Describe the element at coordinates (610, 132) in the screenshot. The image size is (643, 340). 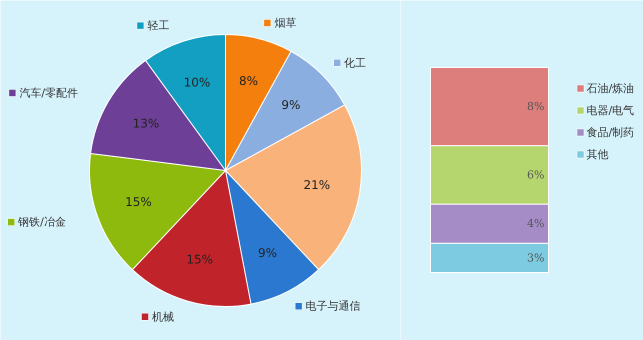
I see `legend-label: 食品/制药` at that location.